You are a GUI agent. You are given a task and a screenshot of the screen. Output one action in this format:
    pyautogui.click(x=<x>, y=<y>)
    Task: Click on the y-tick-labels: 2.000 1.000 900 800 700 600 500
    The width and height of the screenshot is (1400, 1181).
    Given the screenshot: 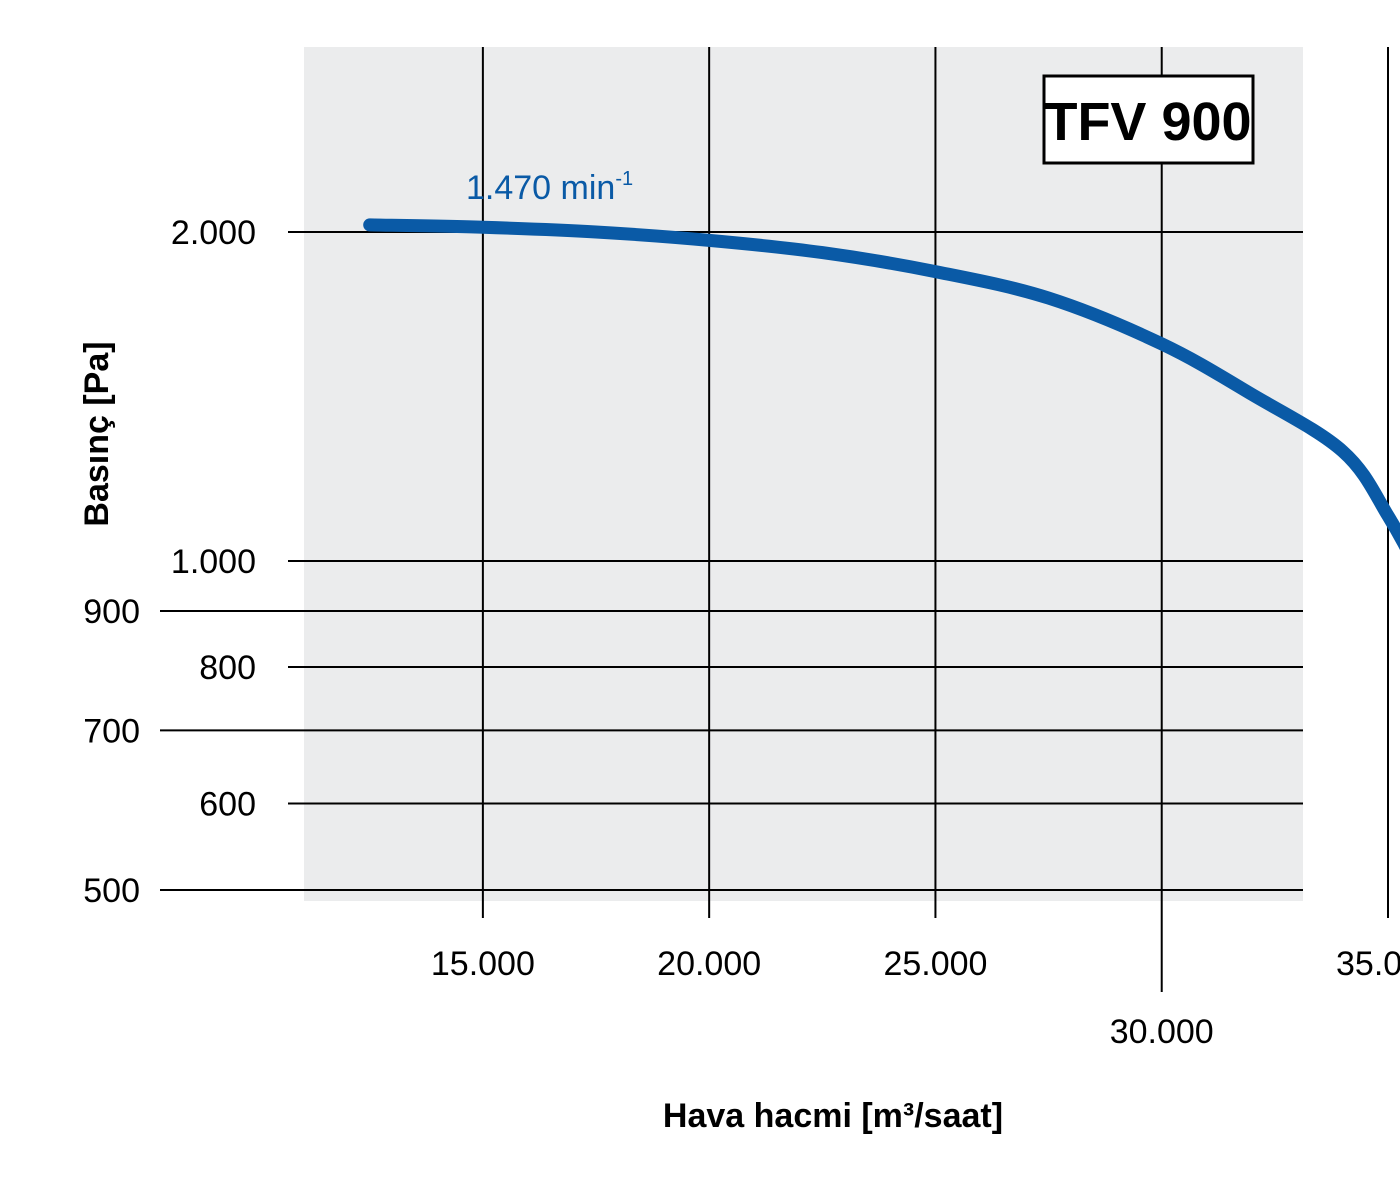 What is the action you would take?
    pyautogui.click(x=169, y=562)
    